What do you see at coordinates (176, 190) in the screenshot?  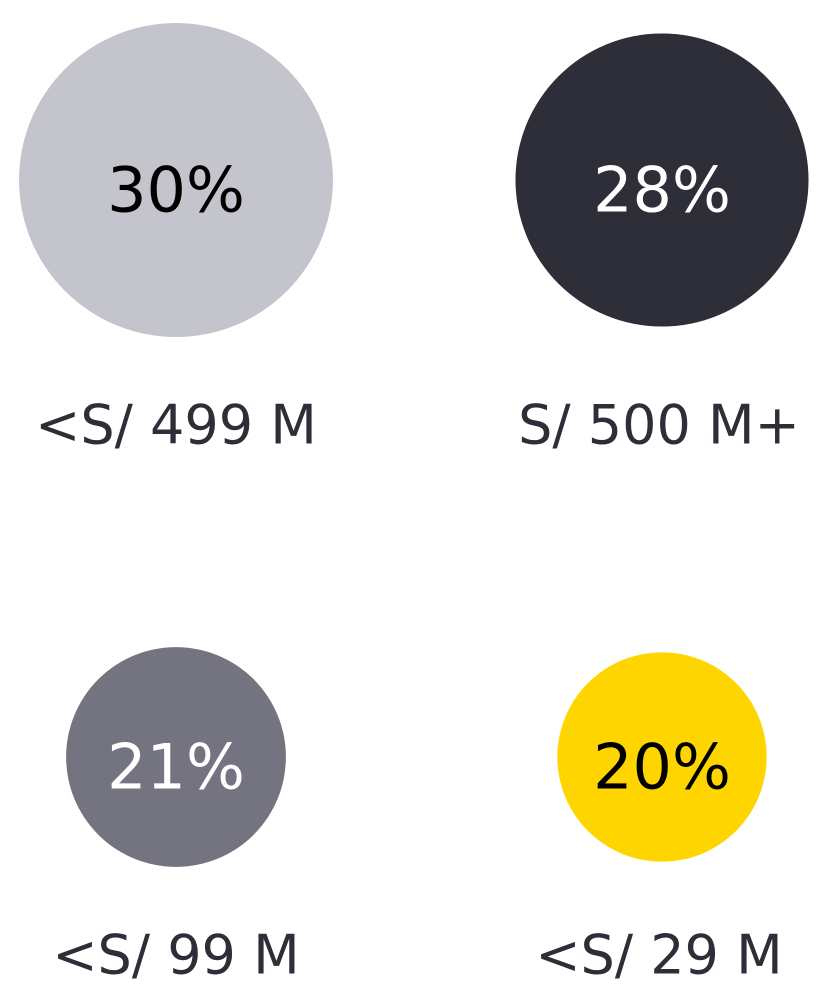 I see `value-label: 30%` at bounding box center [176, 190].